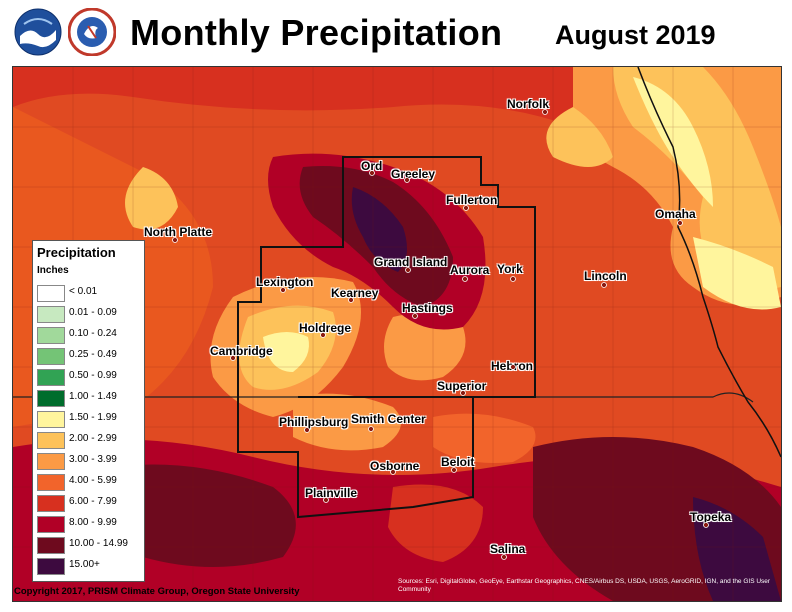 Image resolution: width=792 pixels, height=612 pixels. I want to click on legend-item: 10.00 - 14.99, so click(89, 546).